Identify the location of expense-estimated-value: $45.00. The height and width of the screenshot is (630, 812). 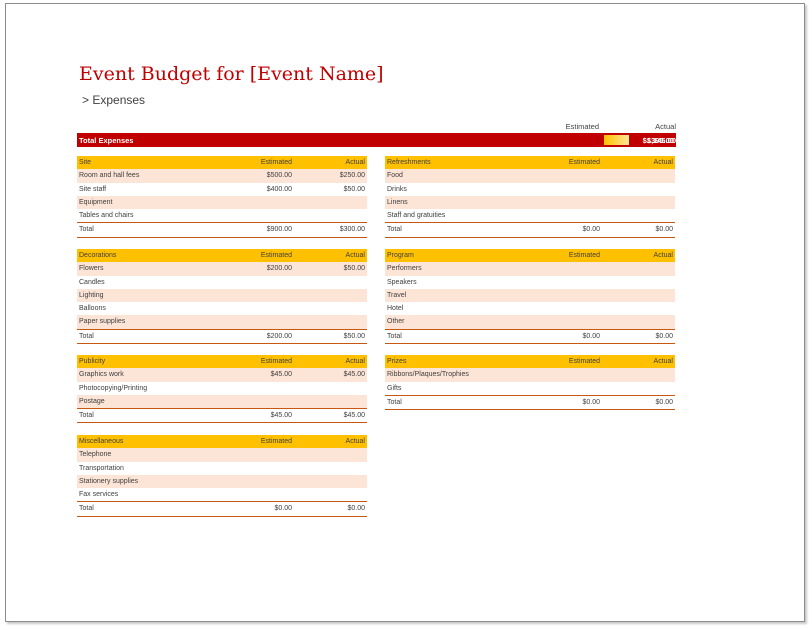
(281, 375).